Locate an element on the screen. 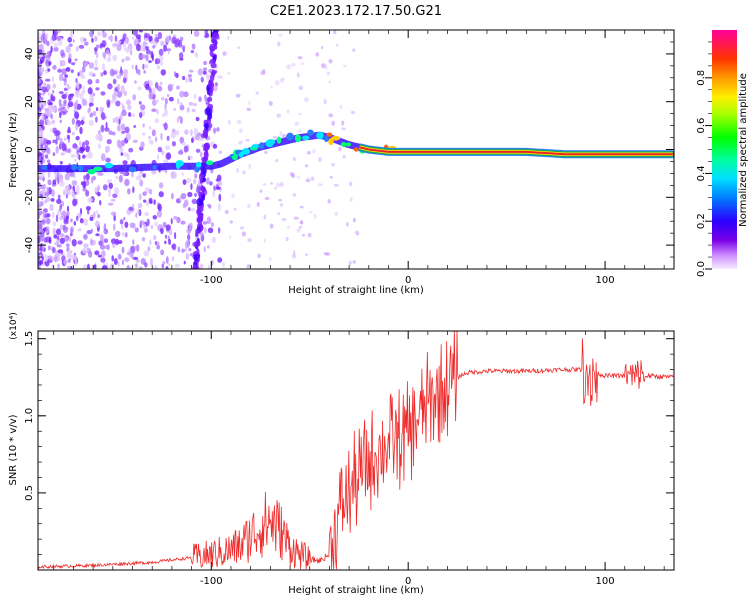 The height and width of the screenshot is (600, 750). x-tick-label: 100 is located at coordinates (605, 581).